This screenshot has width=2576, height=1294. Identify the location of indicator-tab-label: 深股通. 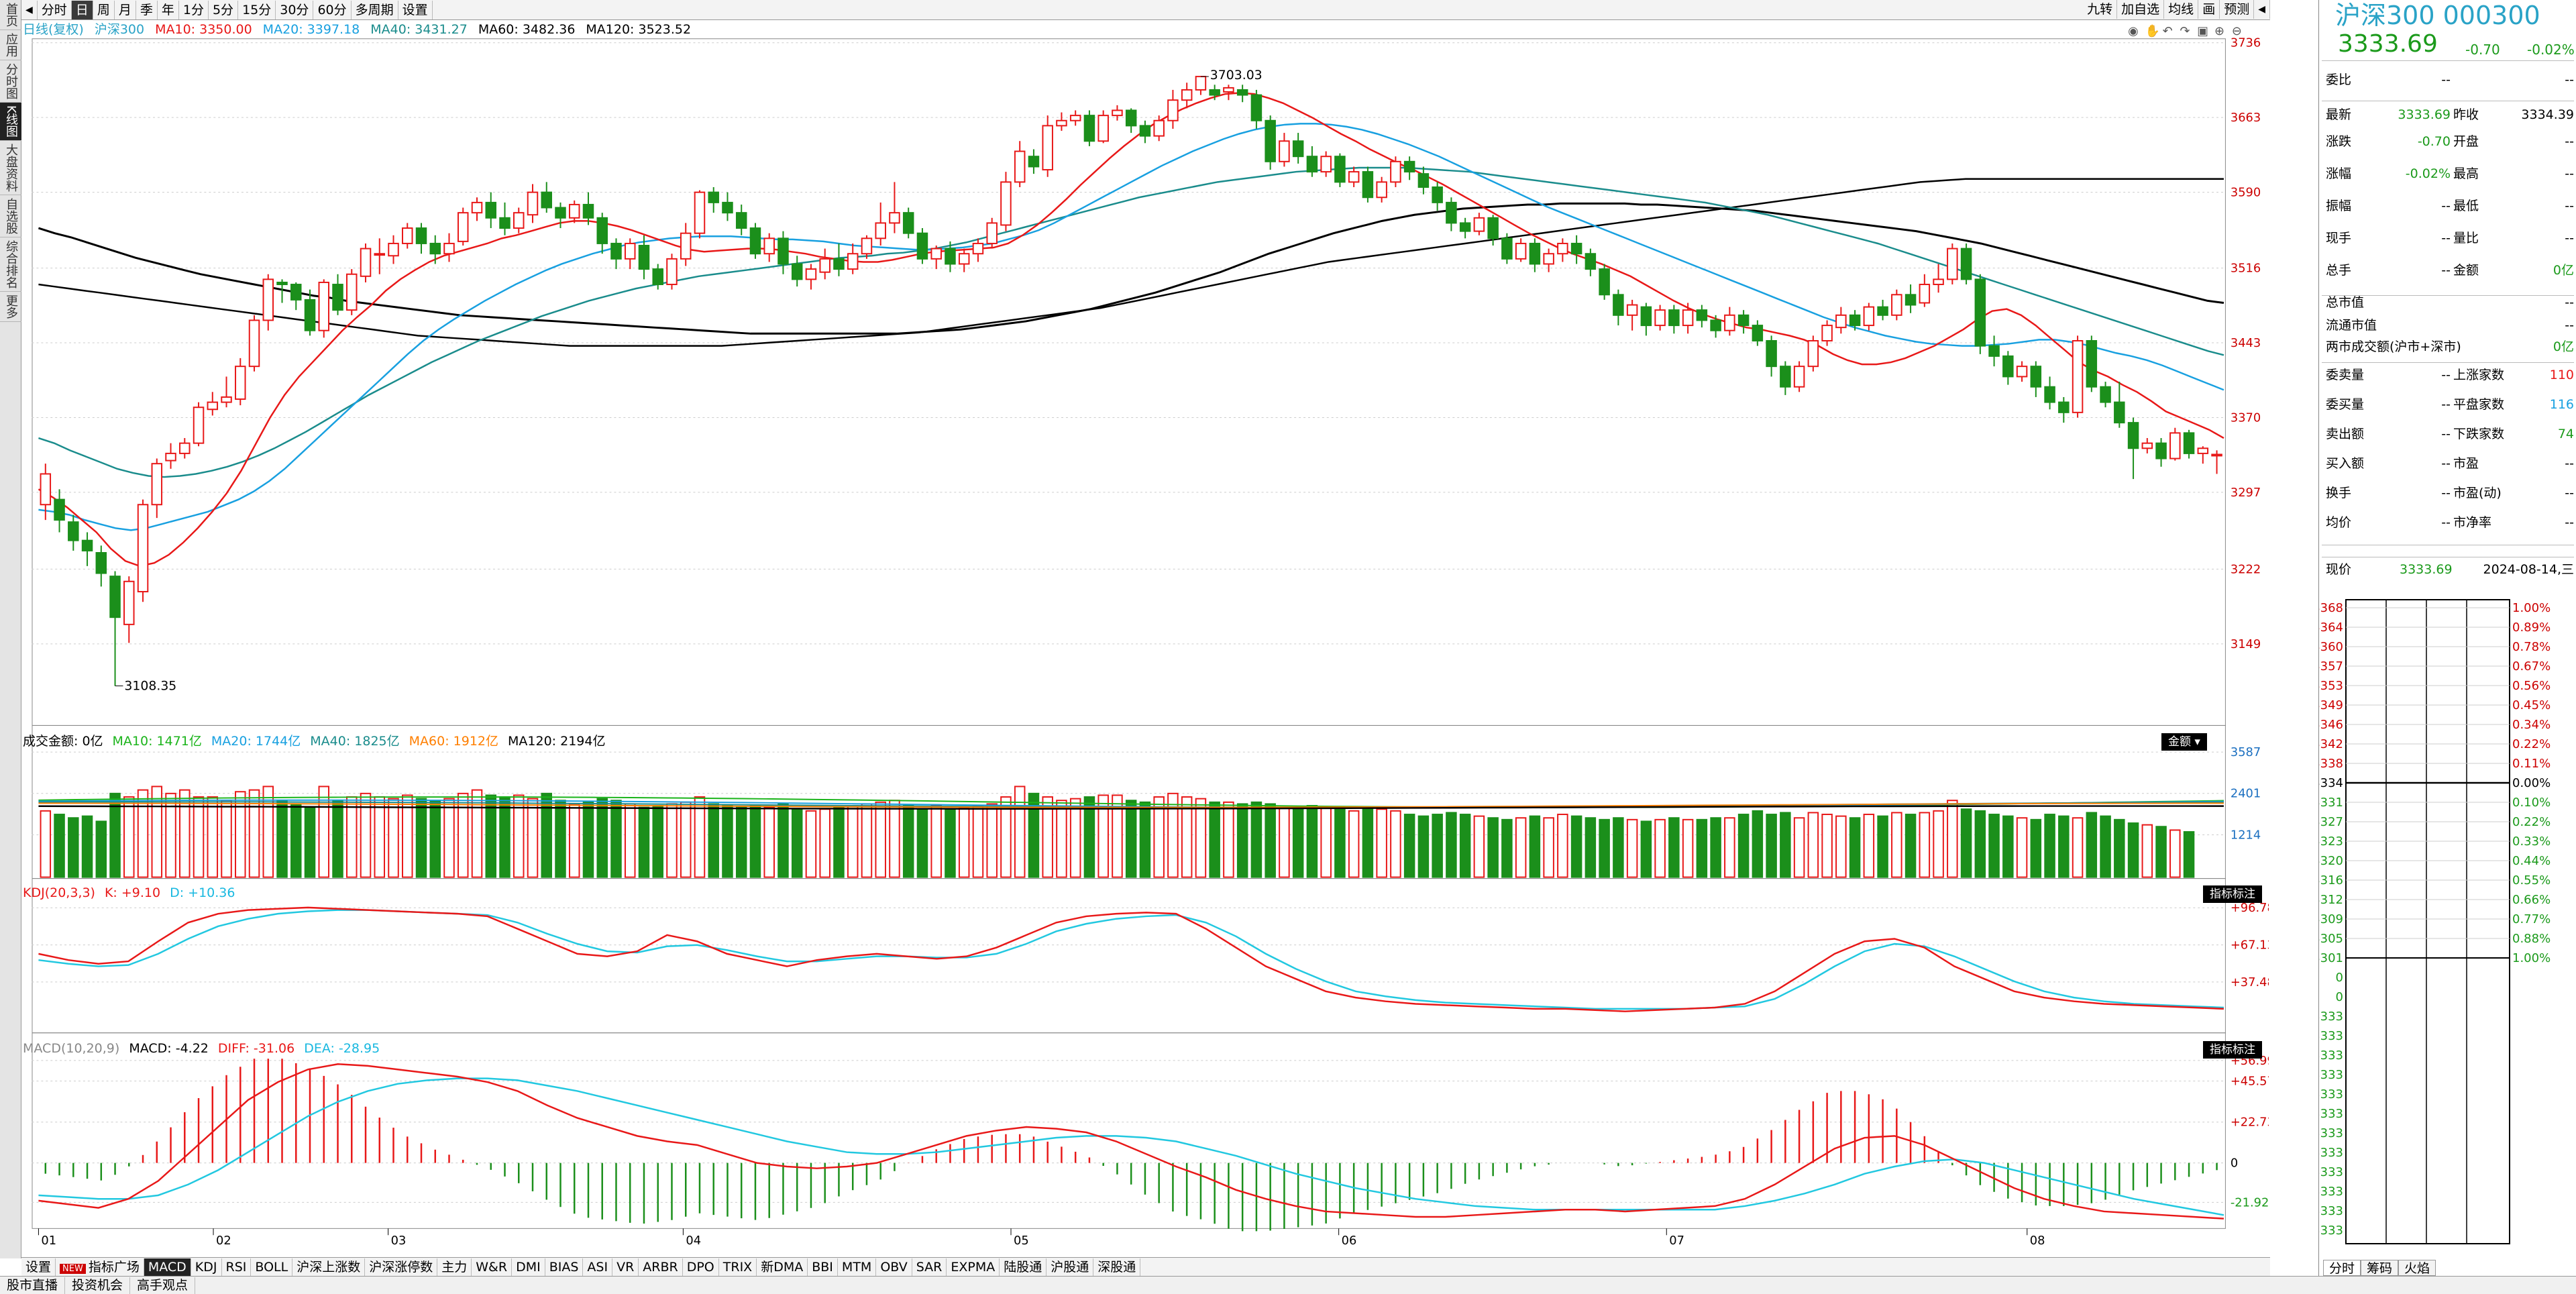
(1116, 1267).